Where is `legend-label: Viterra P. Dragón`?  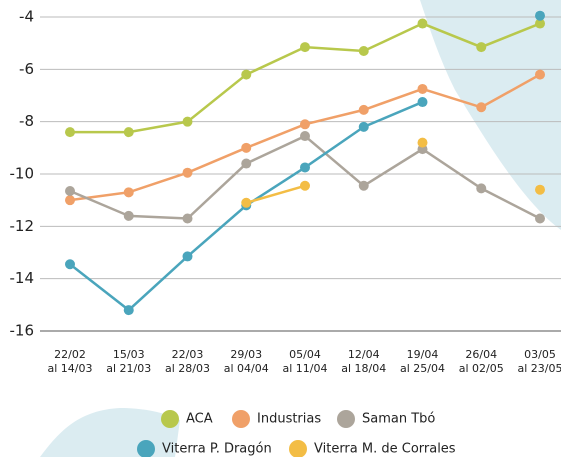 legend-label: Viterra P. Dragón is located at coordinates (217, 449).